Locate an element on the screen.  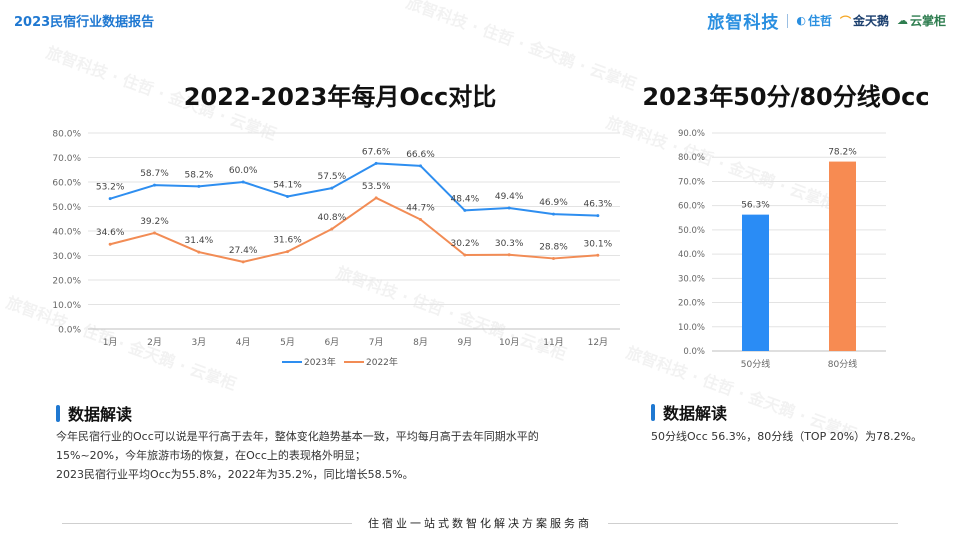
data-label: 27.4% is located at coordinates (243, 251).